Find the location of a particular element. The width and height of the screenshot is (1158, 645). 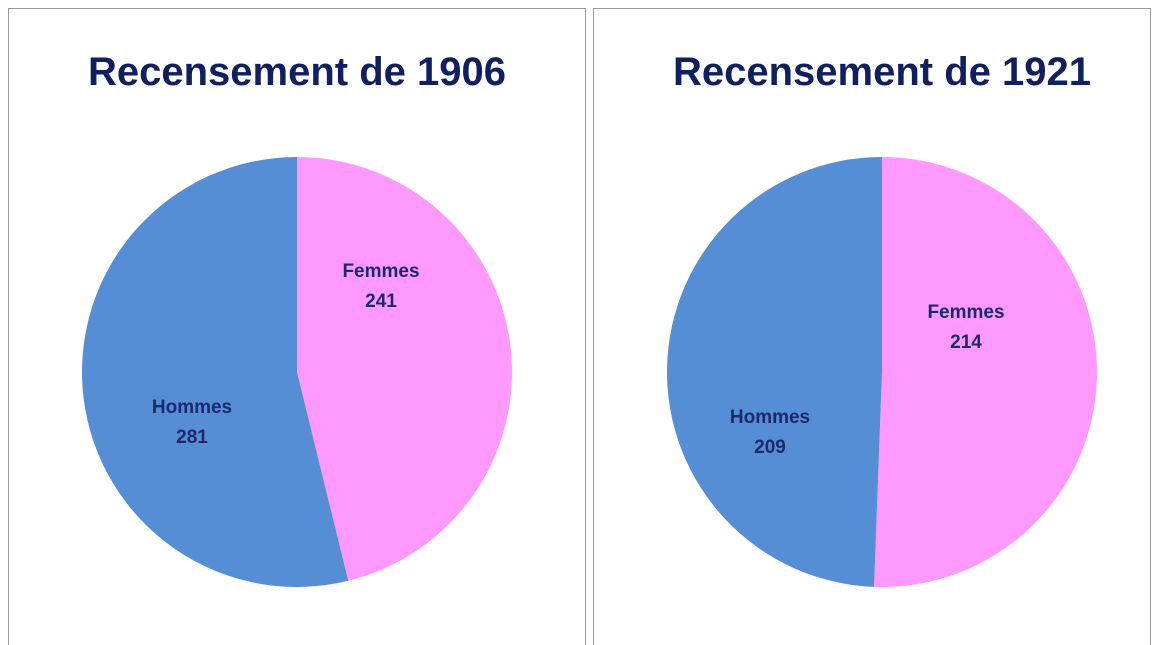

chart-title: Recensement de 1906 is located at coordinates (297, 72).